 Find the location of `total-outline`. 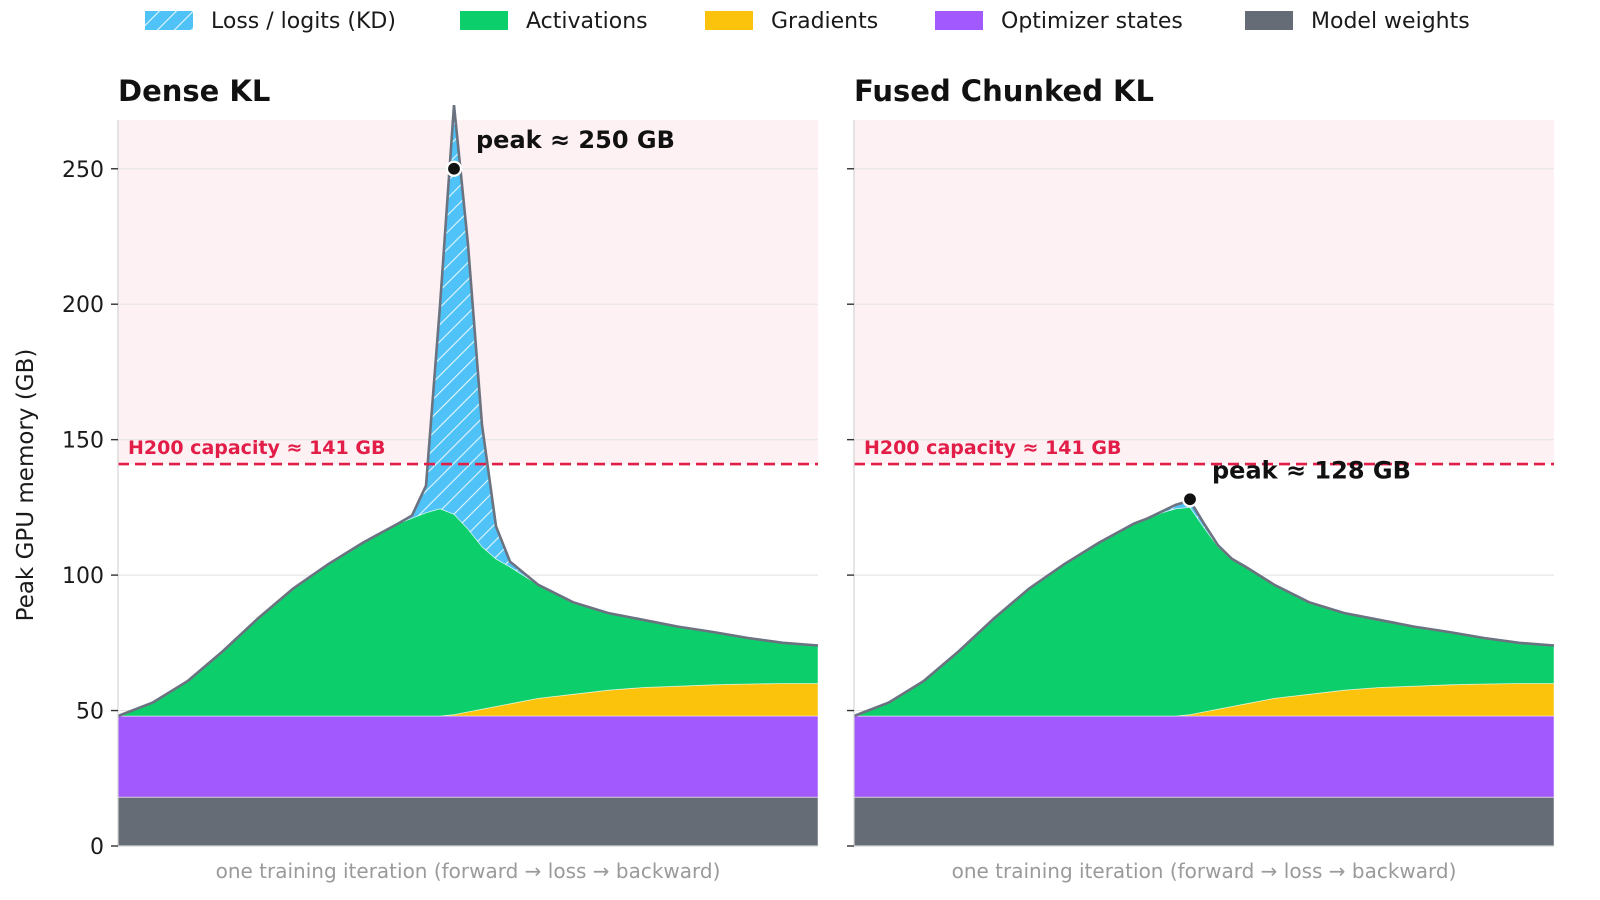

total-outline is located at coordinates (1204, 608).